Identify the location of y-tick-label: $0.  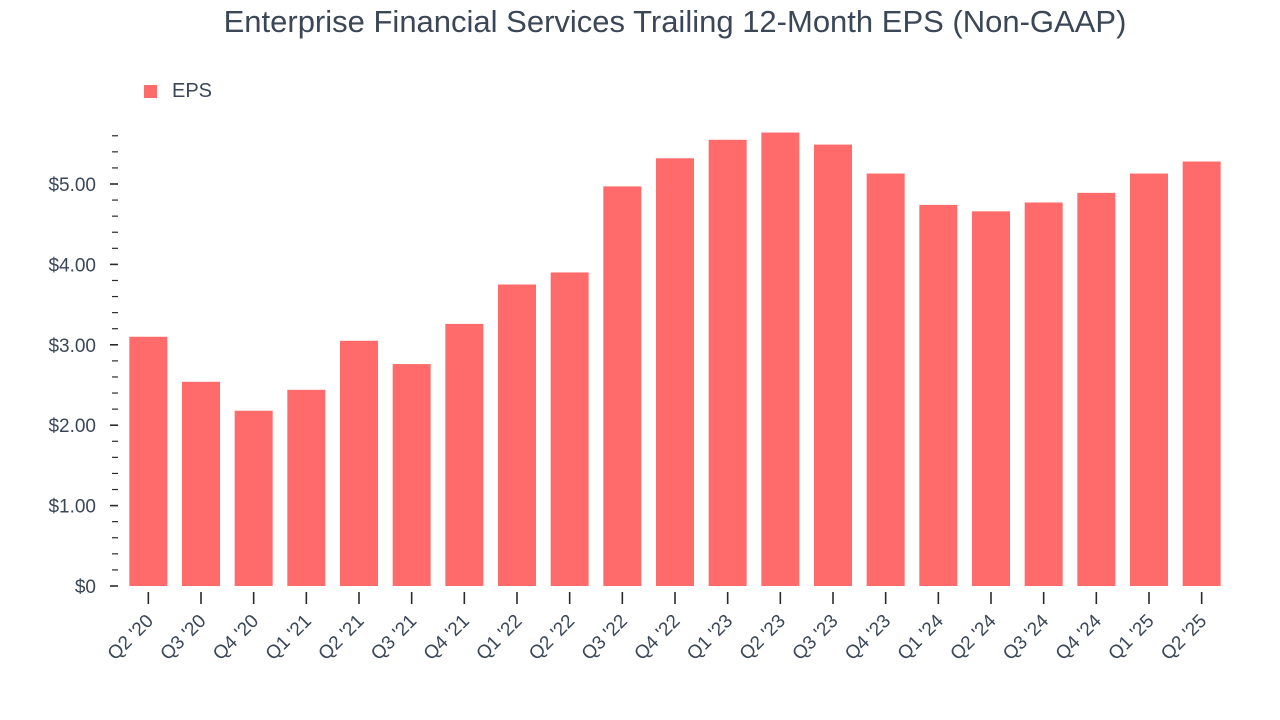
(85, 587).